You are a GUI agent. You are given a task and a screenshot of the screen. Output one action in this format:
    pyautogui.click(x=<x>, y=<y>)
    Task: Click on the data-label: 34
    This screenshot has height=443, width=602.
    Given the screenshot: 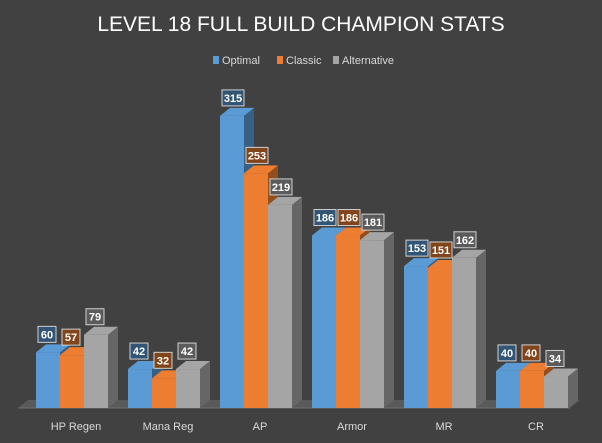 What is the action you would take?
    pyautogui.click(x=555, y=358)
    